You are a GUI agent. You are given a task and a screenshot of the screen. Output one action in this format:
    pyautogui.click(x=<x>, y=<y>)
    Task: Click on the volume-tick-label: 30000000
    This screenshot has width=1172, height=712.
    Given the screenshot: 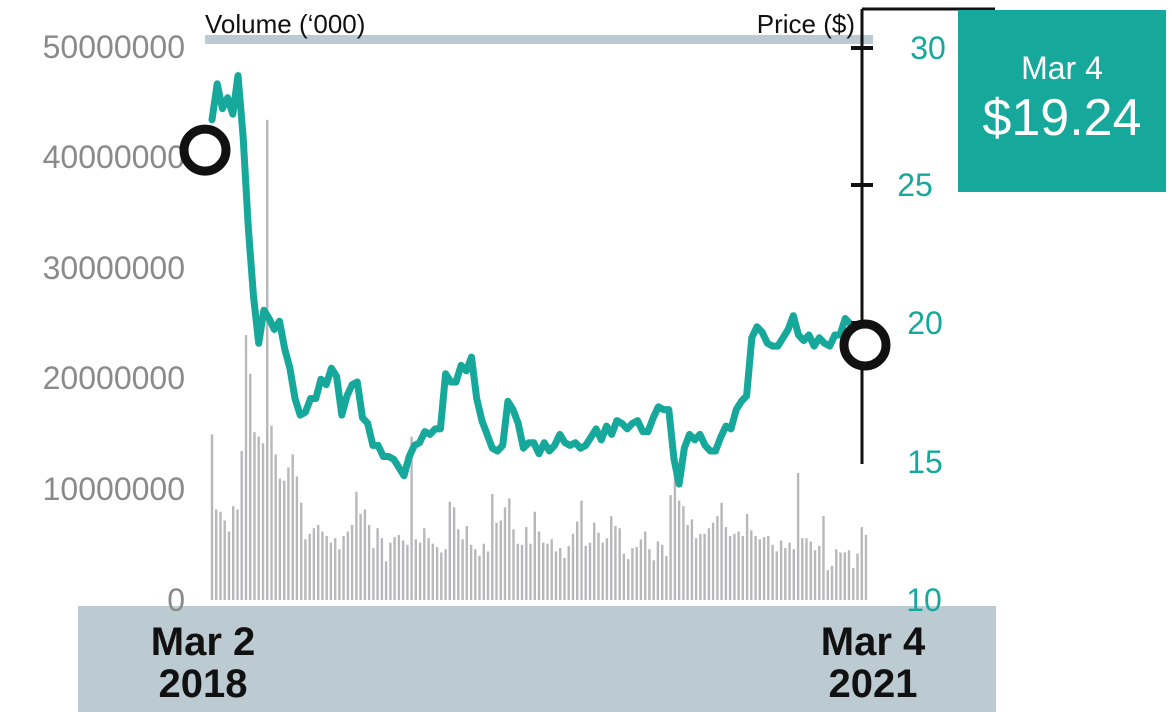 What is the action you would take?
    pyautogui.click(x=114, y=268)
    